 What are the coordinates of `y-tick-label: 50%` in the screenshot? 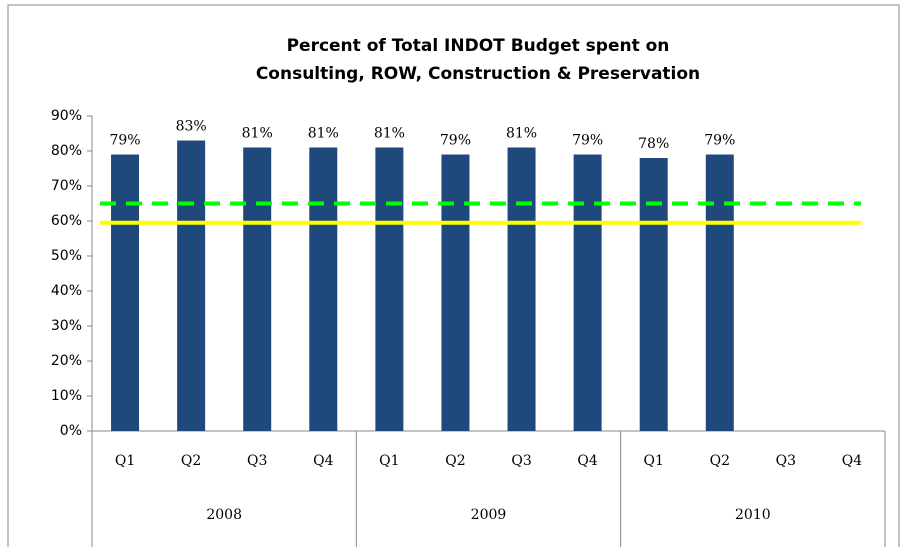 It's located at (66, 256).